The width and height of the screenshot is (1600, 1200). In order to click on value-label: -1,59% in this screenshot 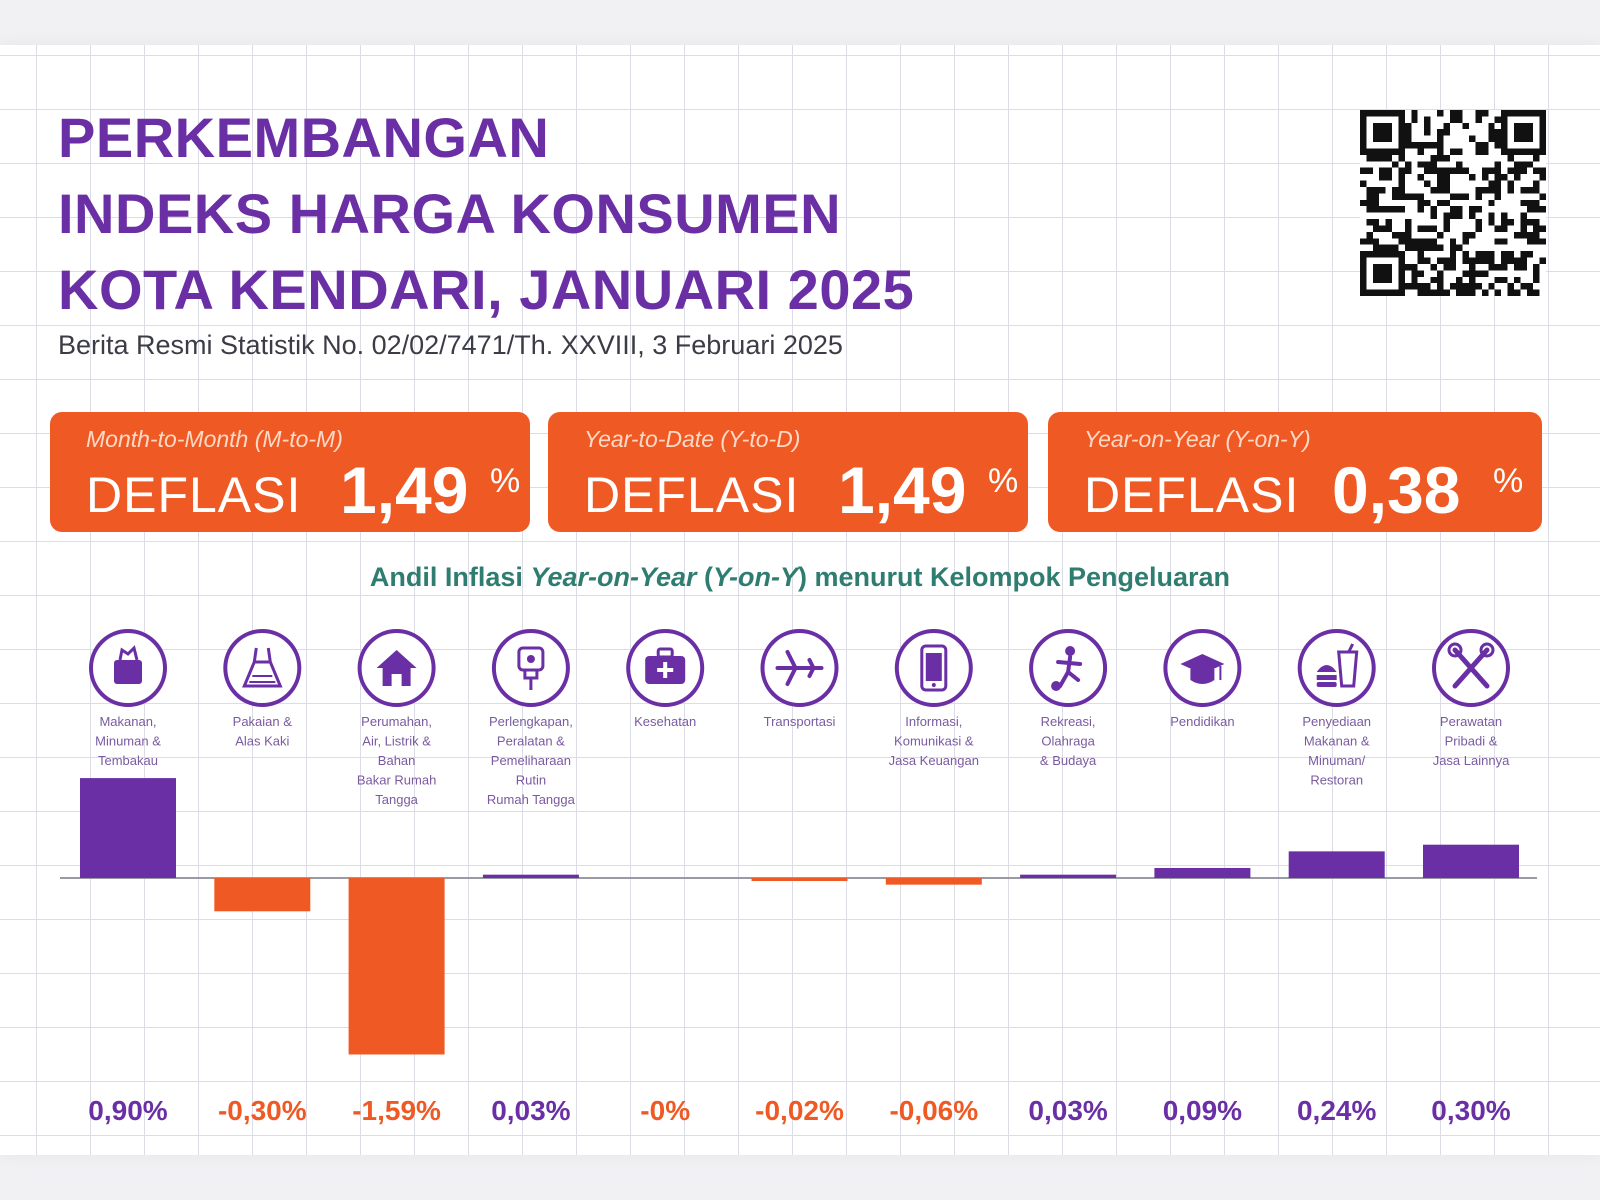, I will do `click(396, 1110)`.